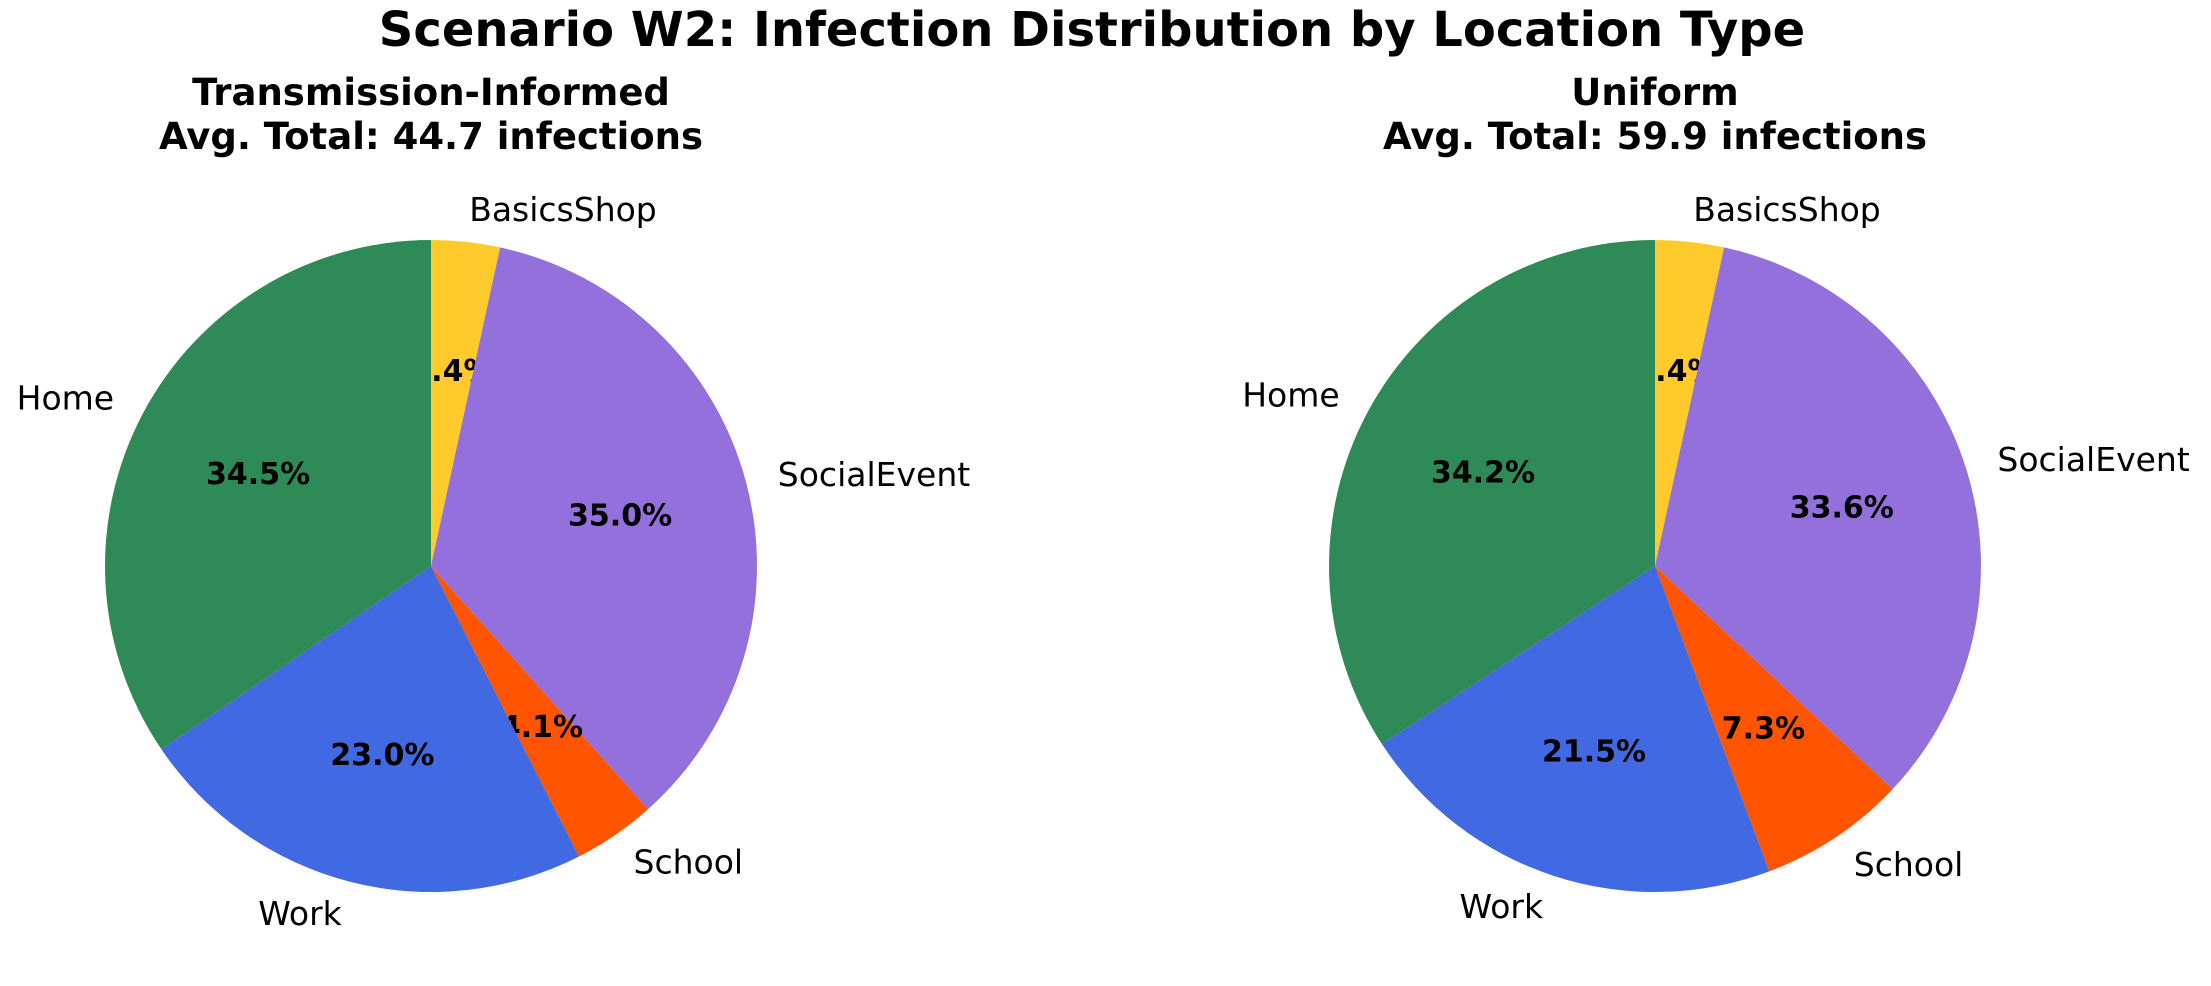 This screenshot has width=2211, height=986. I want to click on pct-label-home: 34.2%, so click(1483, 472).